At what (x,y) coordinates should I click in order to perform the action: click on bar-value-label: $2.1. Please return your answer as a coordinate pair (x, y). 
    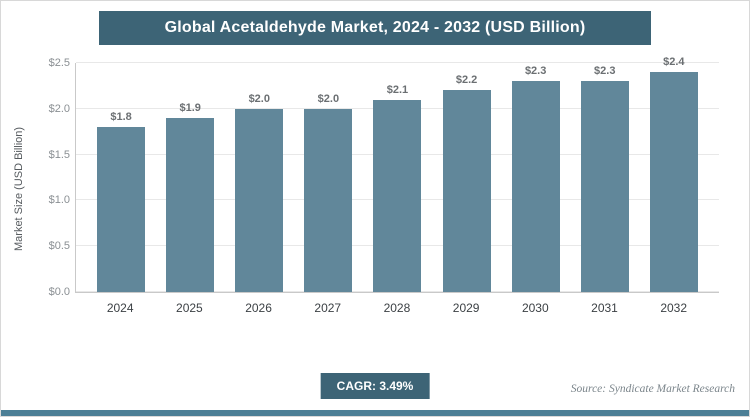
    Looking at the image, I should click on (397, 89).